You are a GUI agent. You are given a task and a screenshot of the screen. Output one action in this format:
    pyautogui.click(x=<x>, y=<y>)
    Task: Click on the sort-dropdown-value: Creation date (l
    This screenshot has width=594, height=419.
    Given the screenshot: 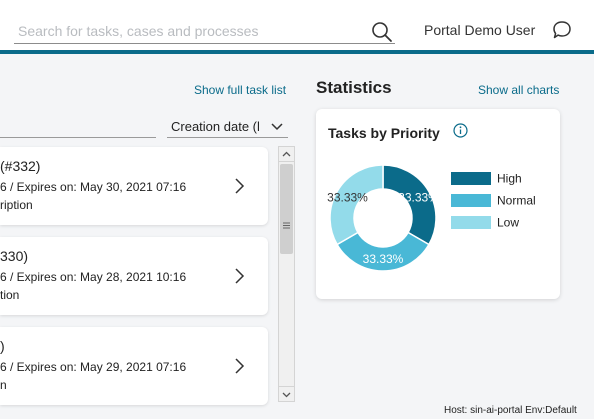 What is the action you would take?
    pyautogui.click(x=215, y=126)
    